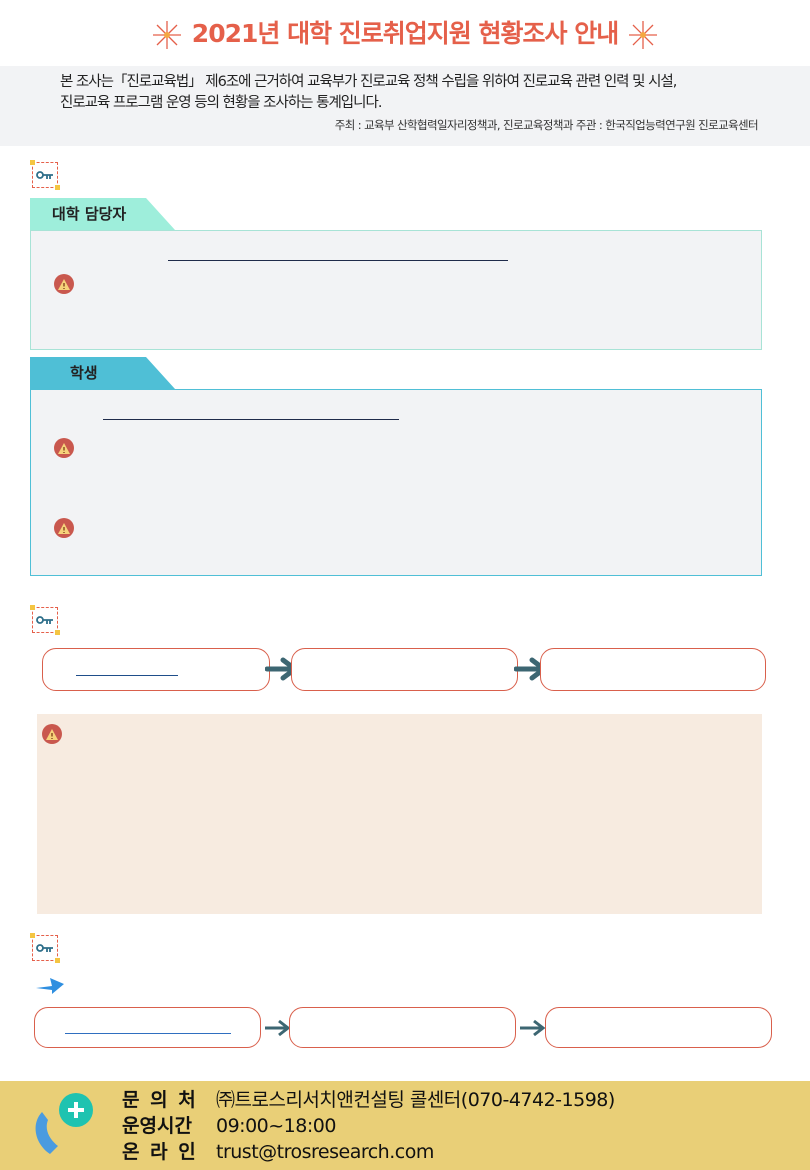 The width and height of the screenshot is (810, 1170). I want to click on email-link: trust@trosresearch.com, so click(325, 1152).